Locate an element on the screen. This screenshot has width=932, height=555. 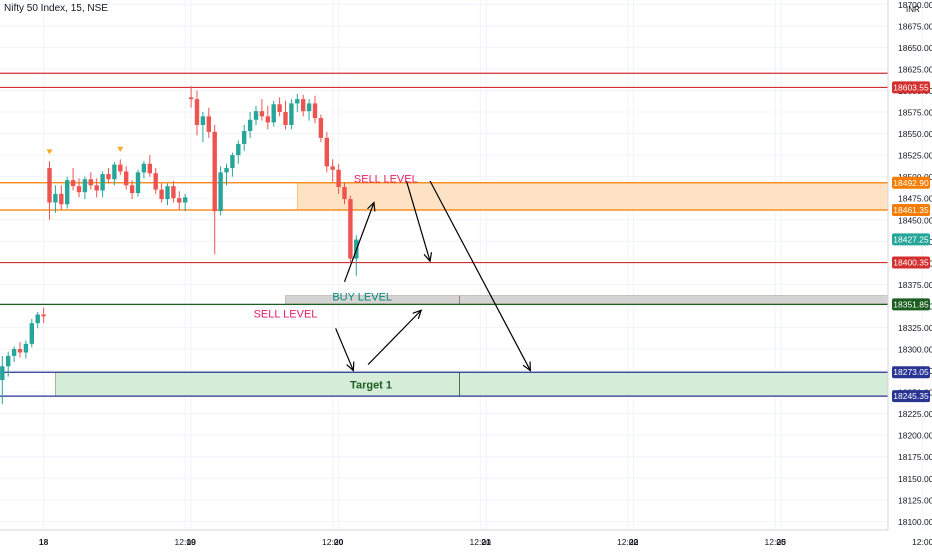
price-label: 18427.25 is located at coordinates (911, 239).